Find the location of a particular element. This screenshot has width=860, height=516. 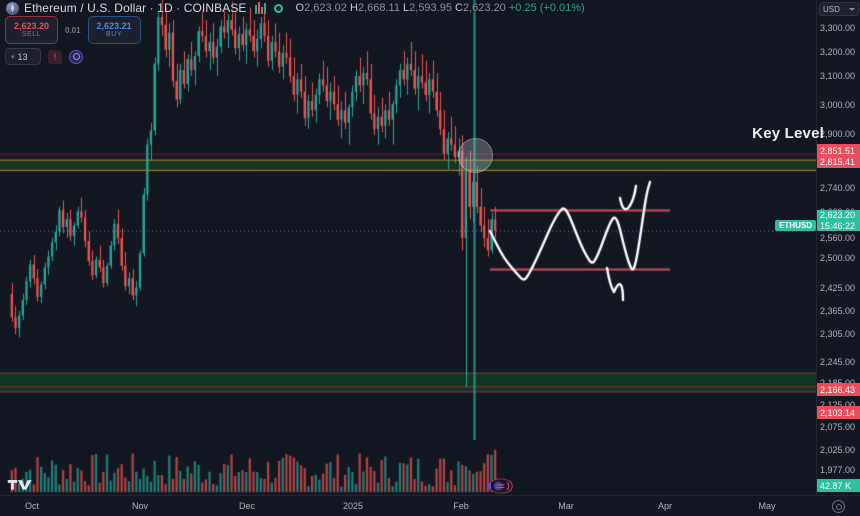

time-tick: Apr is located at coordinates (665, 506).